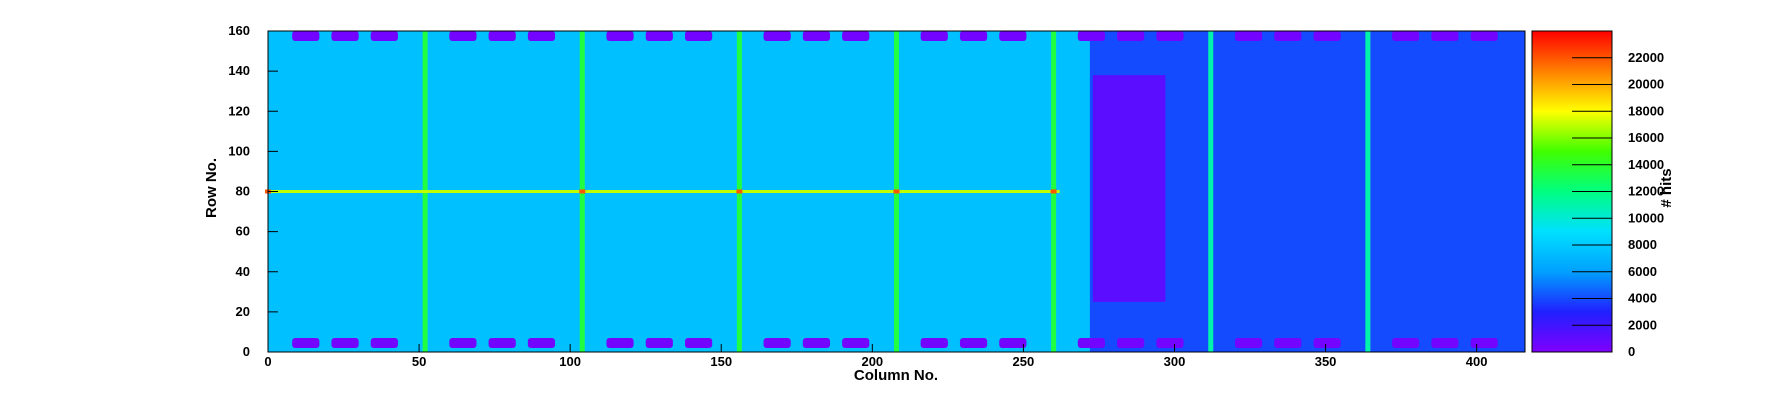 Image resolution: width=1784 pixels, height=412 pixels. I want to click on x-axis: 0 50 100 150 200 250 300 350 400, so click(876, 356).